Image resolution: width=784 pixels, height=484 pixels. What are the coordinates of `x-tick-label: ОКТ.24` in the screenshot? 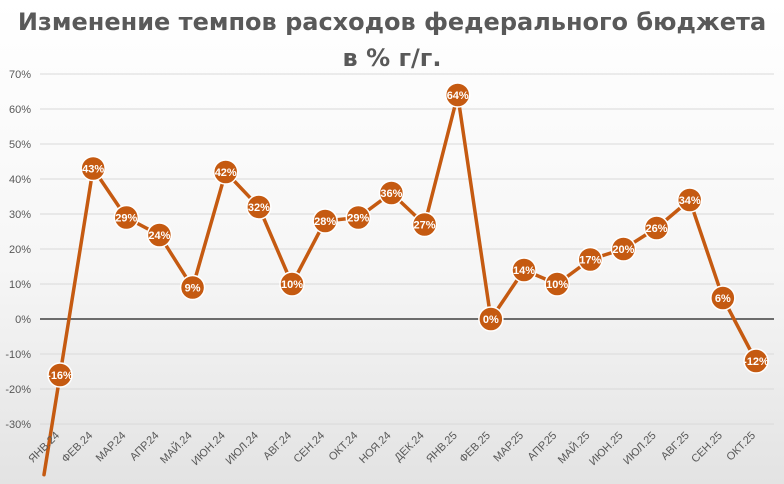 It's located at (344, 447).